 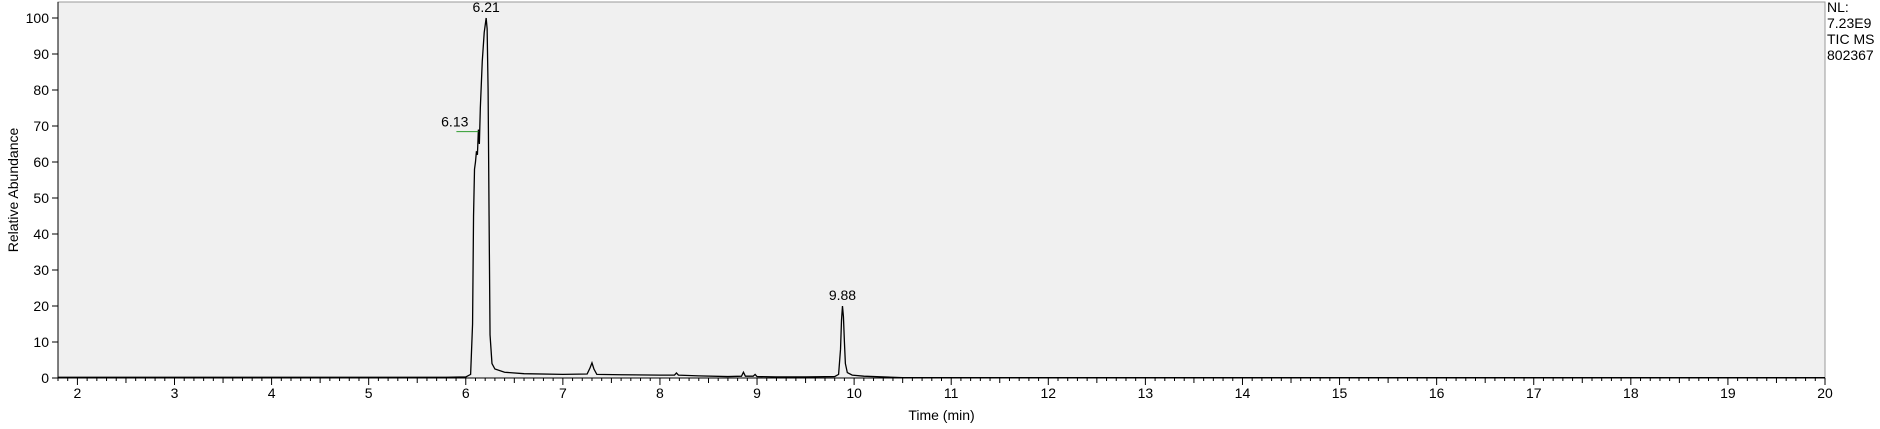 I want to click on x-tick-label: 9, so click(x=757, y=393).